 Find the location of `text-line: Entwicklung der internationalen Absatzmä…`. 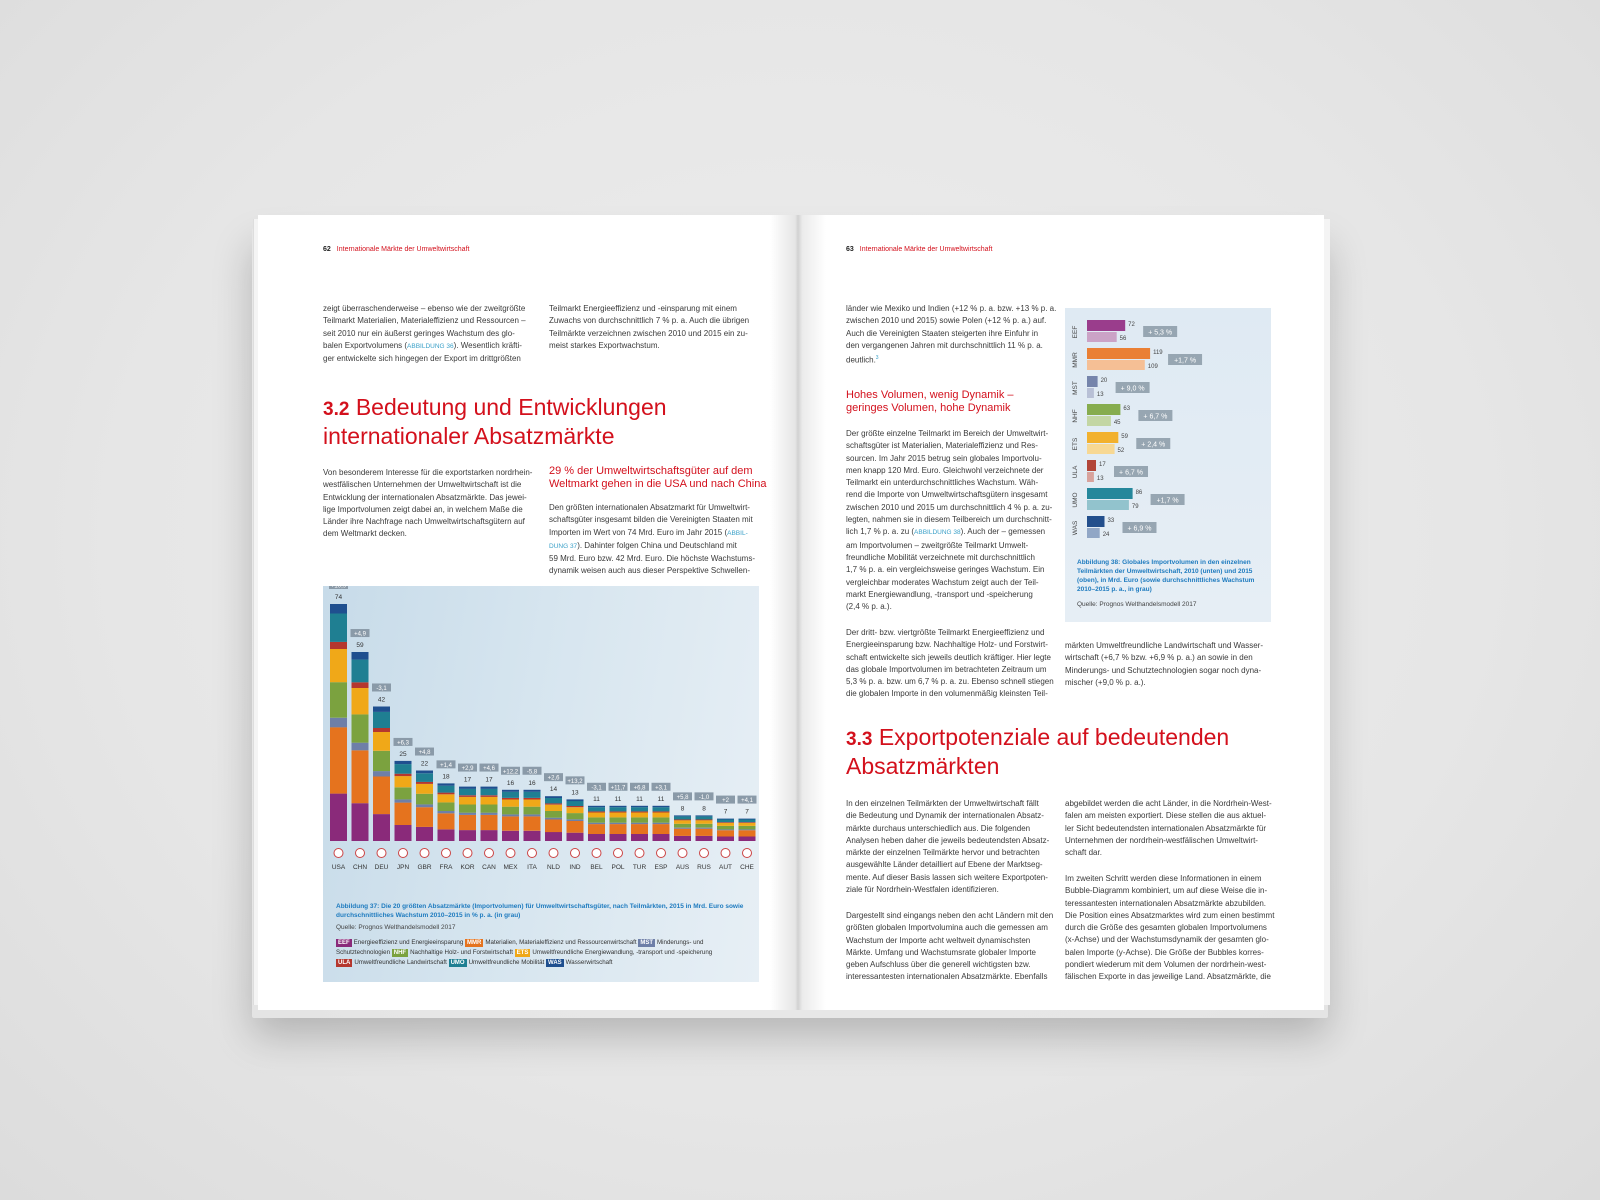

text-line: Entwicklung der internationalen Absatzmä… is located at coordinates (425, 497).